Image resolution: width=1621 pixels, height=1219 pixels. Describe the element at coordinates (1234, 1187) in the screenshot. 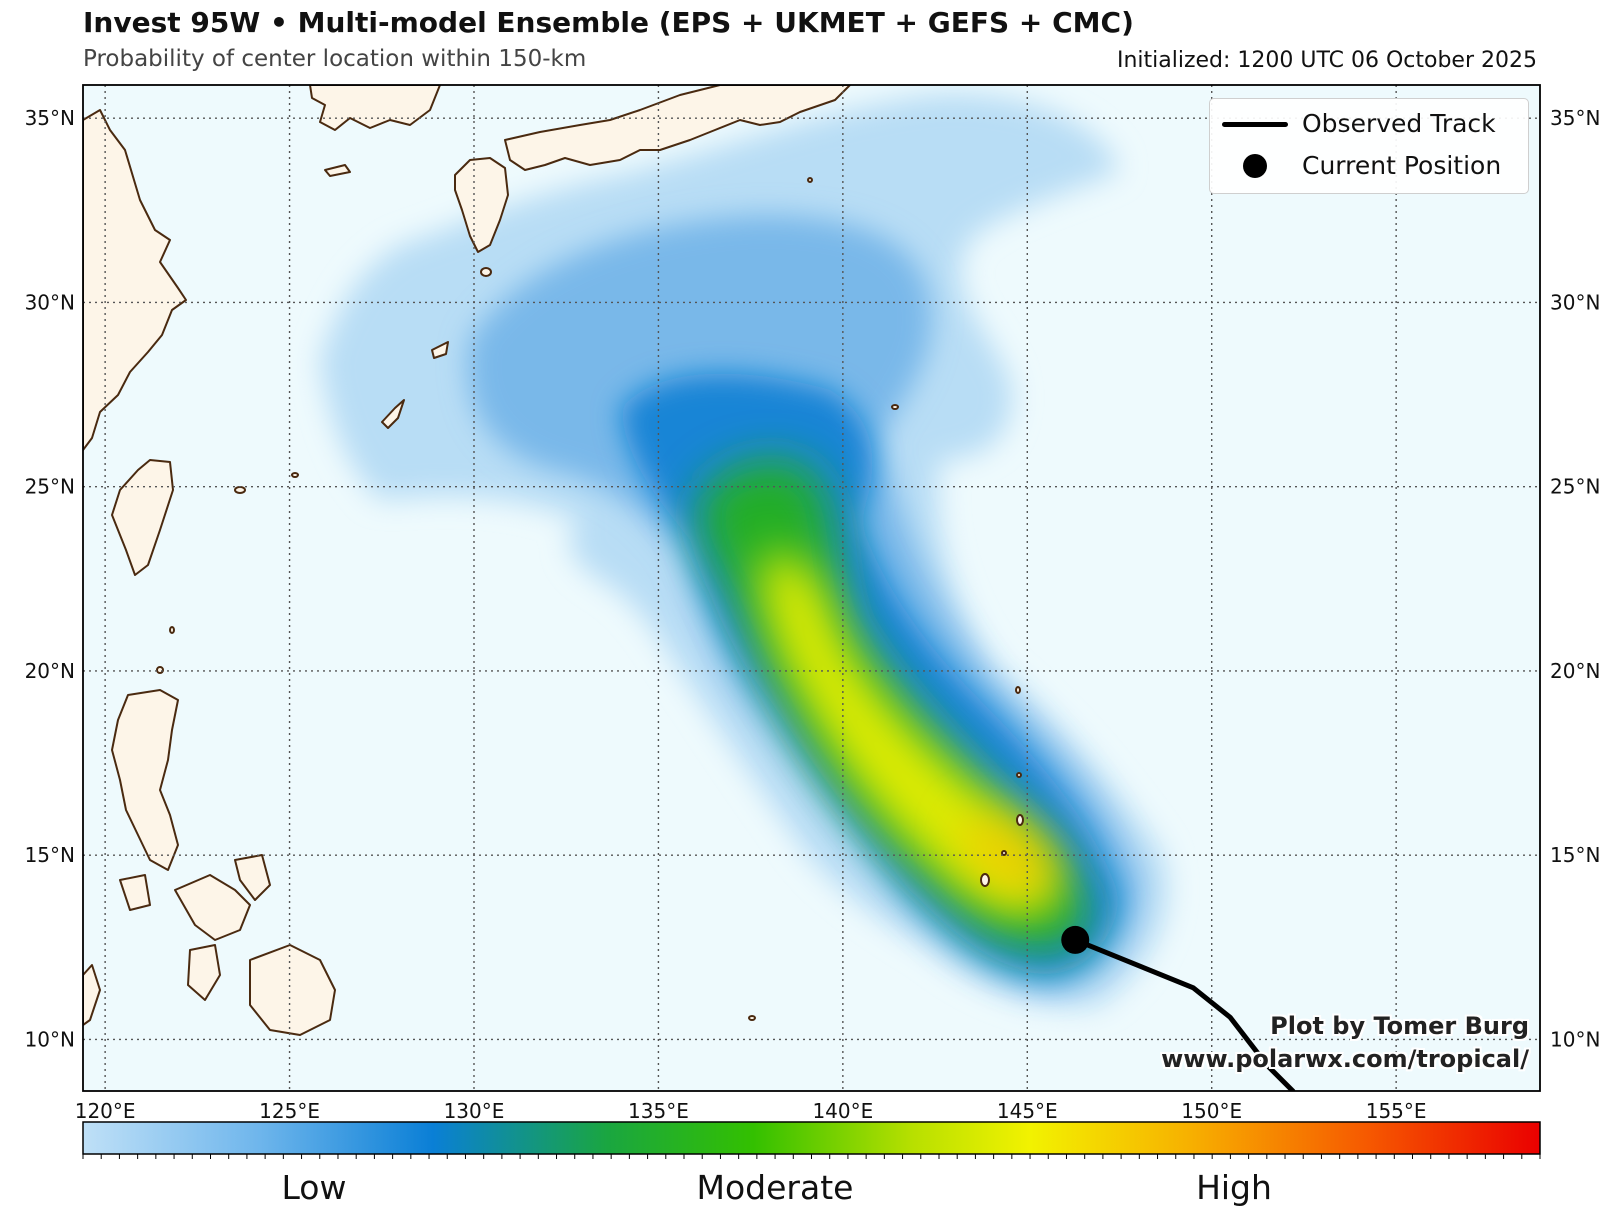

I see `colorbar-label-high: High` at that location.